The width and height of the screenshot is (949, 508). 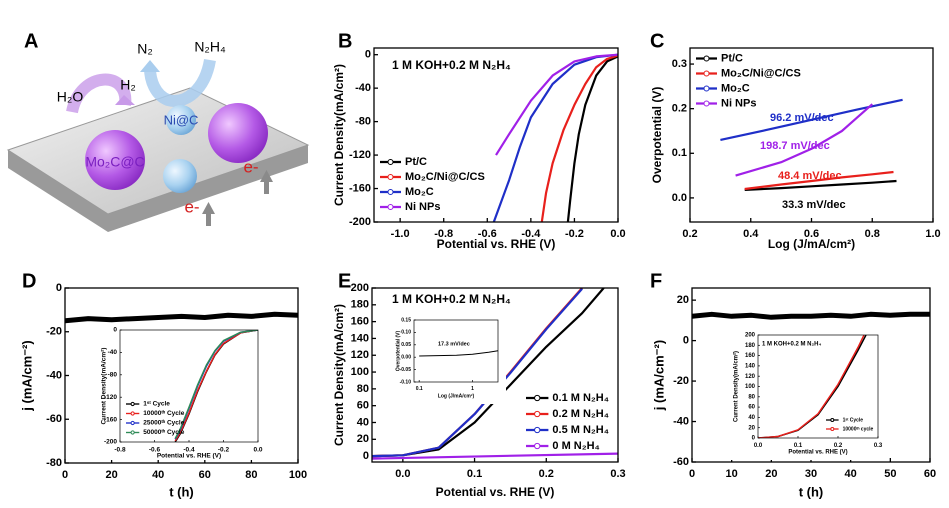 I want to click on y-tick-label: -200, so click(x=110, y=442).